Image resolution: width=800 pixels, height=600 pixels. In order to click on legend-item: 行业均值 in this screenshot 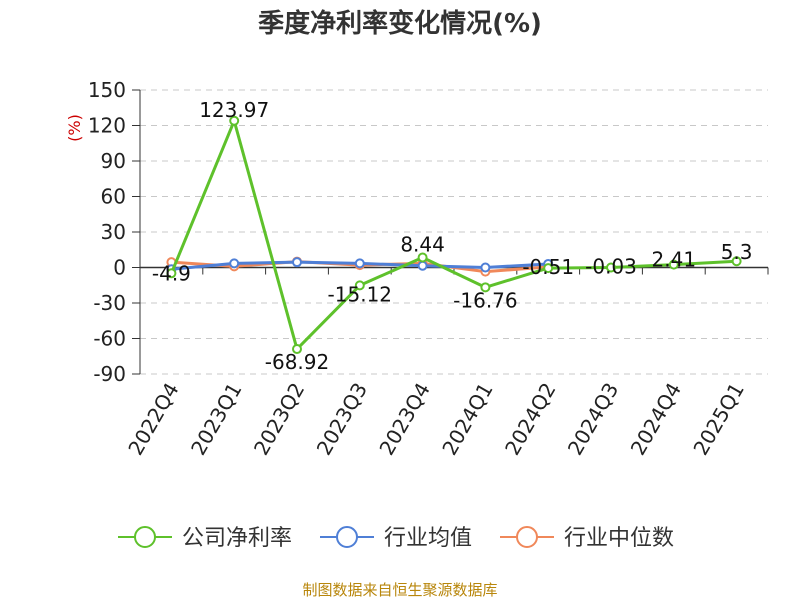, I will do `click(396, 538)`.